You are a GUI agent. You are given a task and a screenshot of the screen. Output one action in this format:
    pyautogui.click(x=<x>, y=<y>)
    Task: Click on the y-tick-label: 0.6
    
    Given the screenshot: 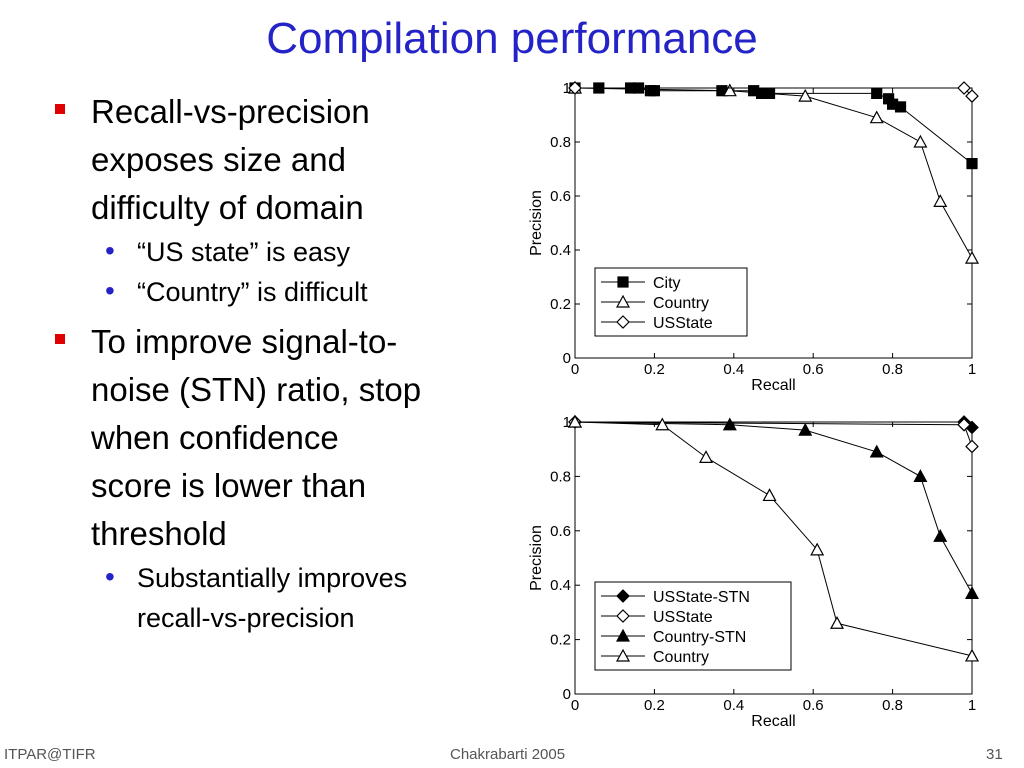 What is the action you would take?
    pyautogui.click(x=560, y=531)
    